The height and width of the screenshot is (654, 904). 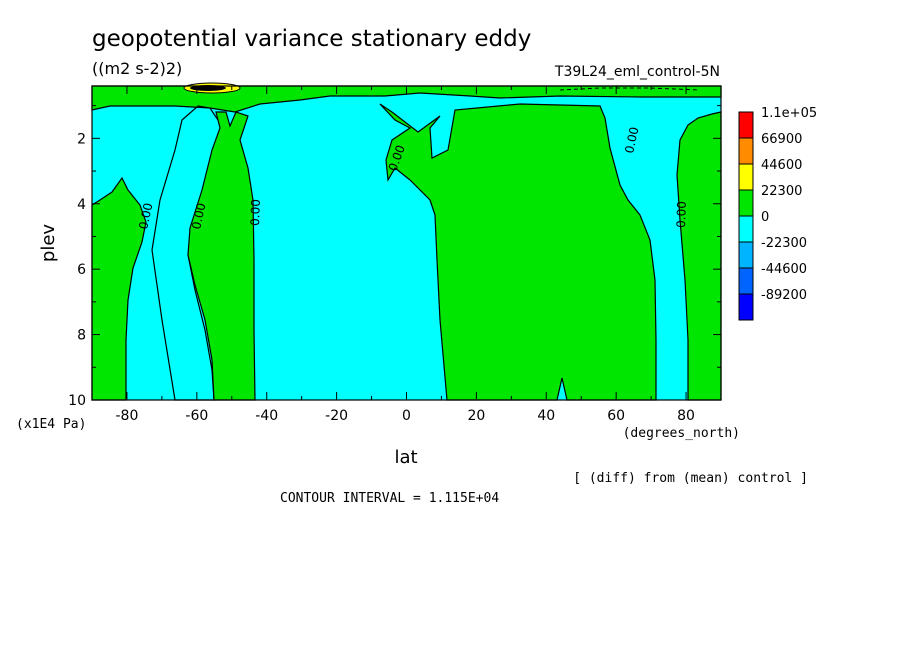 I want to click on x-axis-units: (degrees_north), so click(x=681, y=433).